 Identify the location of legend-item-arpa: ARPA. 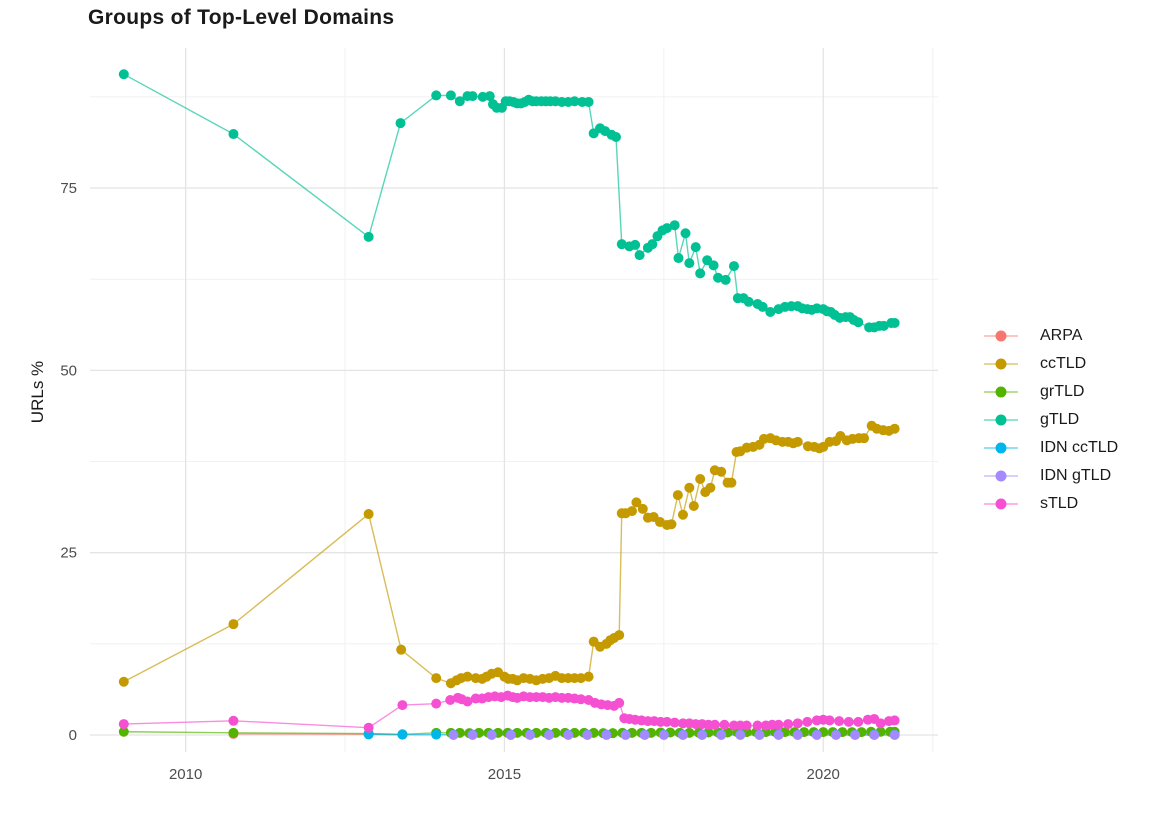
(1051, 336).